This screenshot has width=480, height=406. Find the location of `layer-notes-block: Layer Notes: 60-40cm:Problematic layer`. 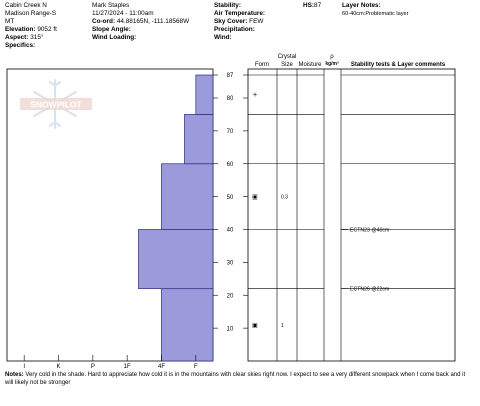

layer-notes-block: Layer Notes: 60-40cm:Problematic layer is located at coordinates (375, 10).